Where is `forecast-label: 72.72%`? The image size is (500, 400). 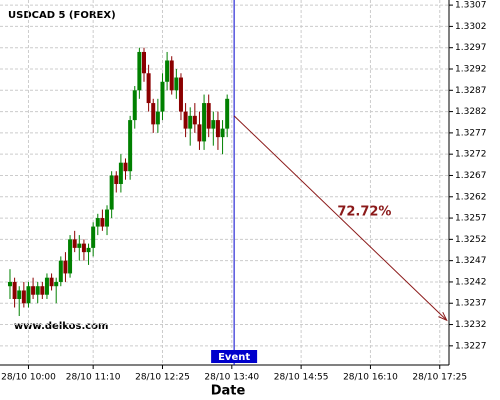 forecast-label: 72.72% is located at coordinates (364, 212).